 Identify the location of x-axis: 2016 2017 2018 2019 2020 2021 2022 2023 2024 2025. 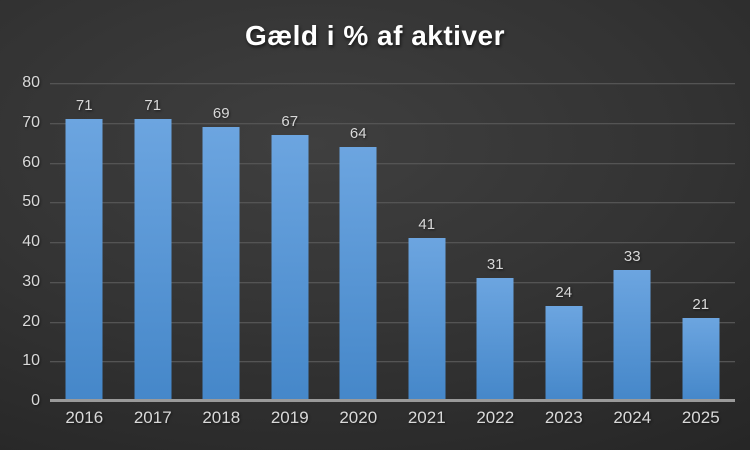
(392, 420).